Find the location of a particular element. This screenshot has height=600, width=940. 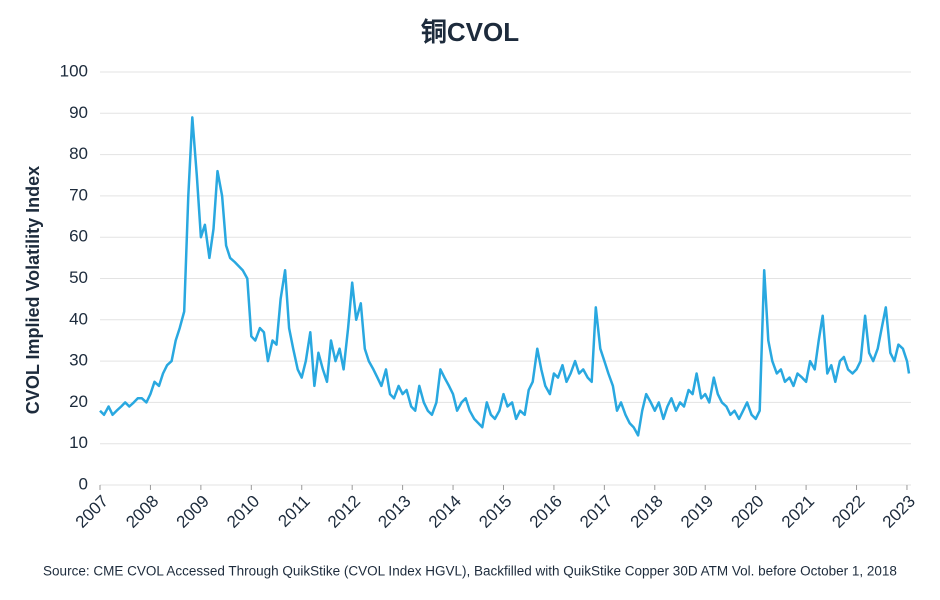

x-tick-label: 2015 is located at coordinates (495, 512).